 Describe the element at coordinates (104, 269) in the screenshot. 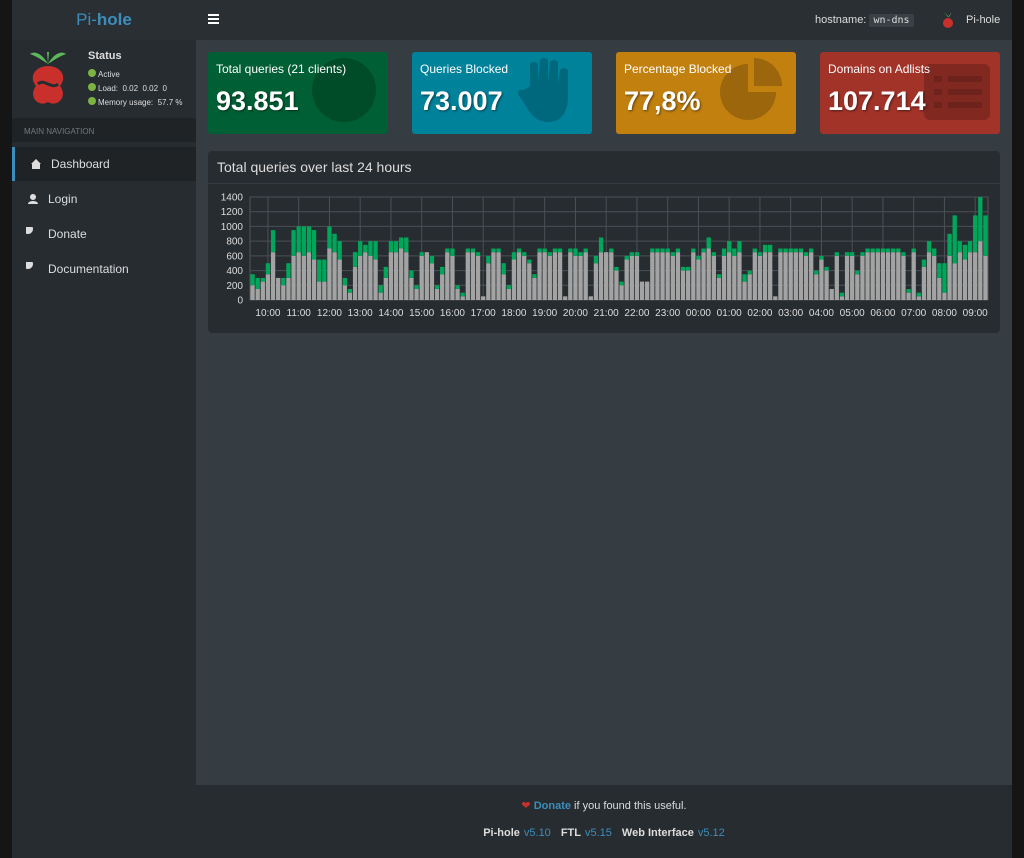

I see `nav-item: Documentation` at that location.